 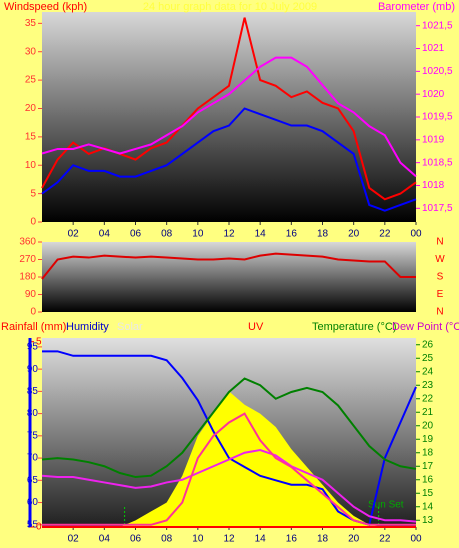 I want to click on y-tick-label: 35, so click(x=31, y=23).